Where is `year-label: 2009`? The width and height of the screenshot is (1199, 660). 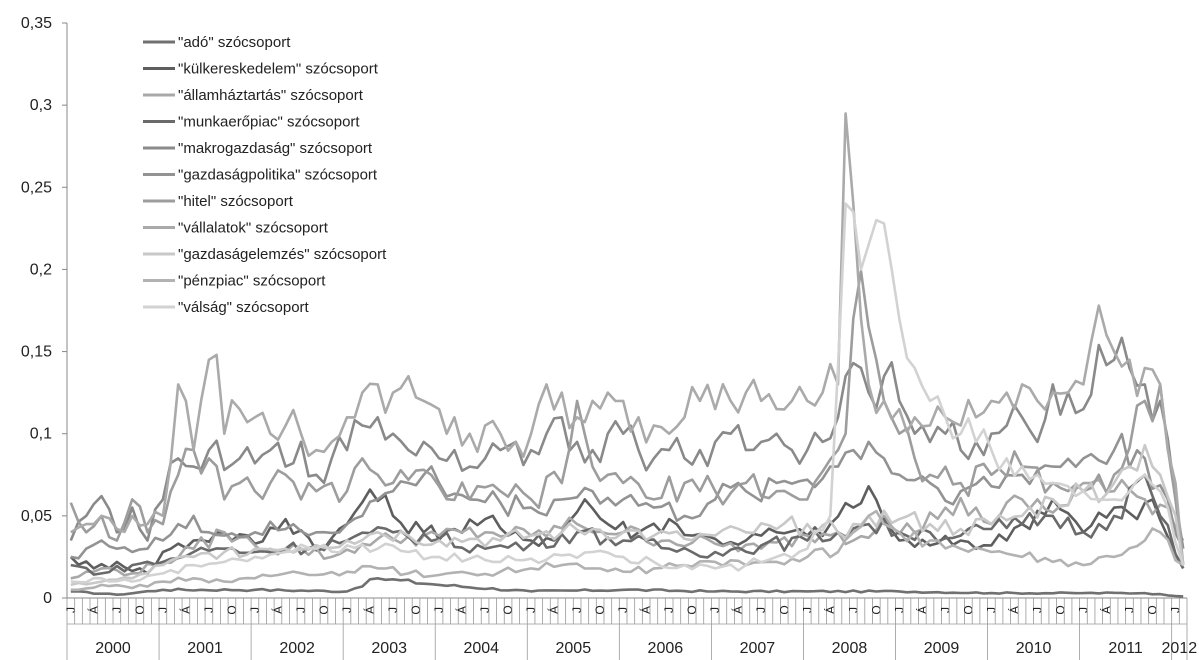
year-label: 2009 is located at coordinates (942, 648).